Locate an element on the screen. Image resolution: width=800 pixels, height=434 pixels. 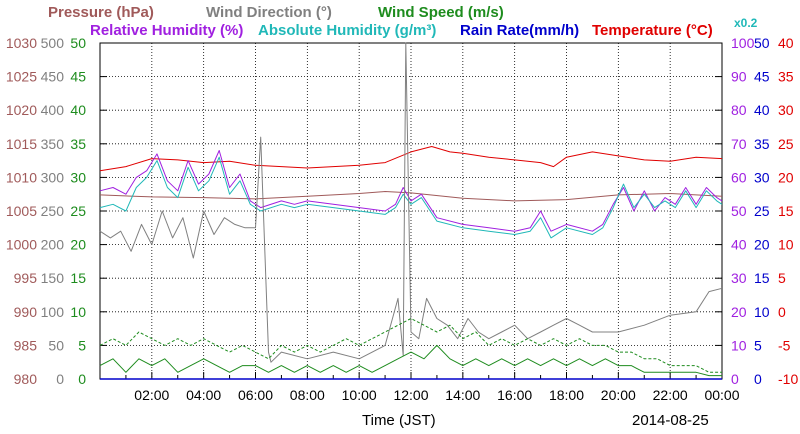
wind_direction-tick-label: 250 is located at coordinates (53, 211).